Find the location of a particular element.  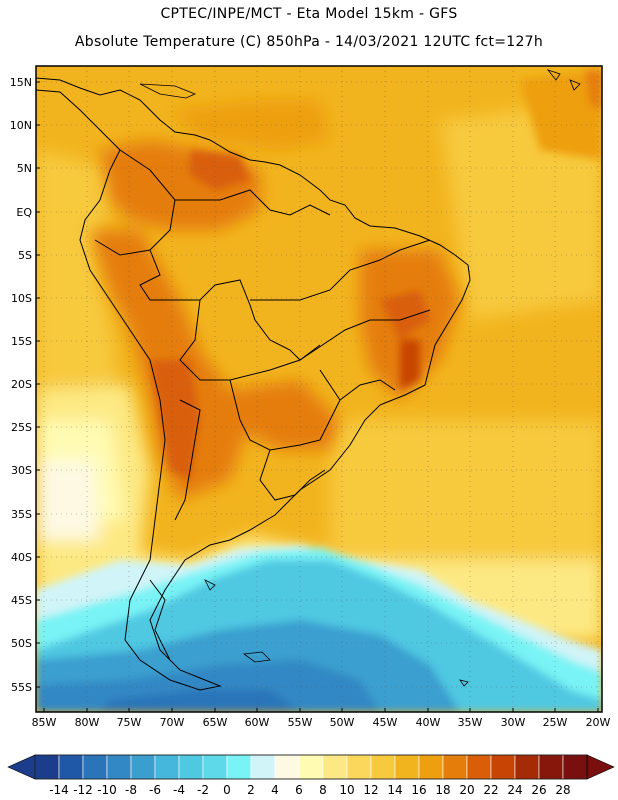

legend-label: 6 is located at coordinates (299, 790).